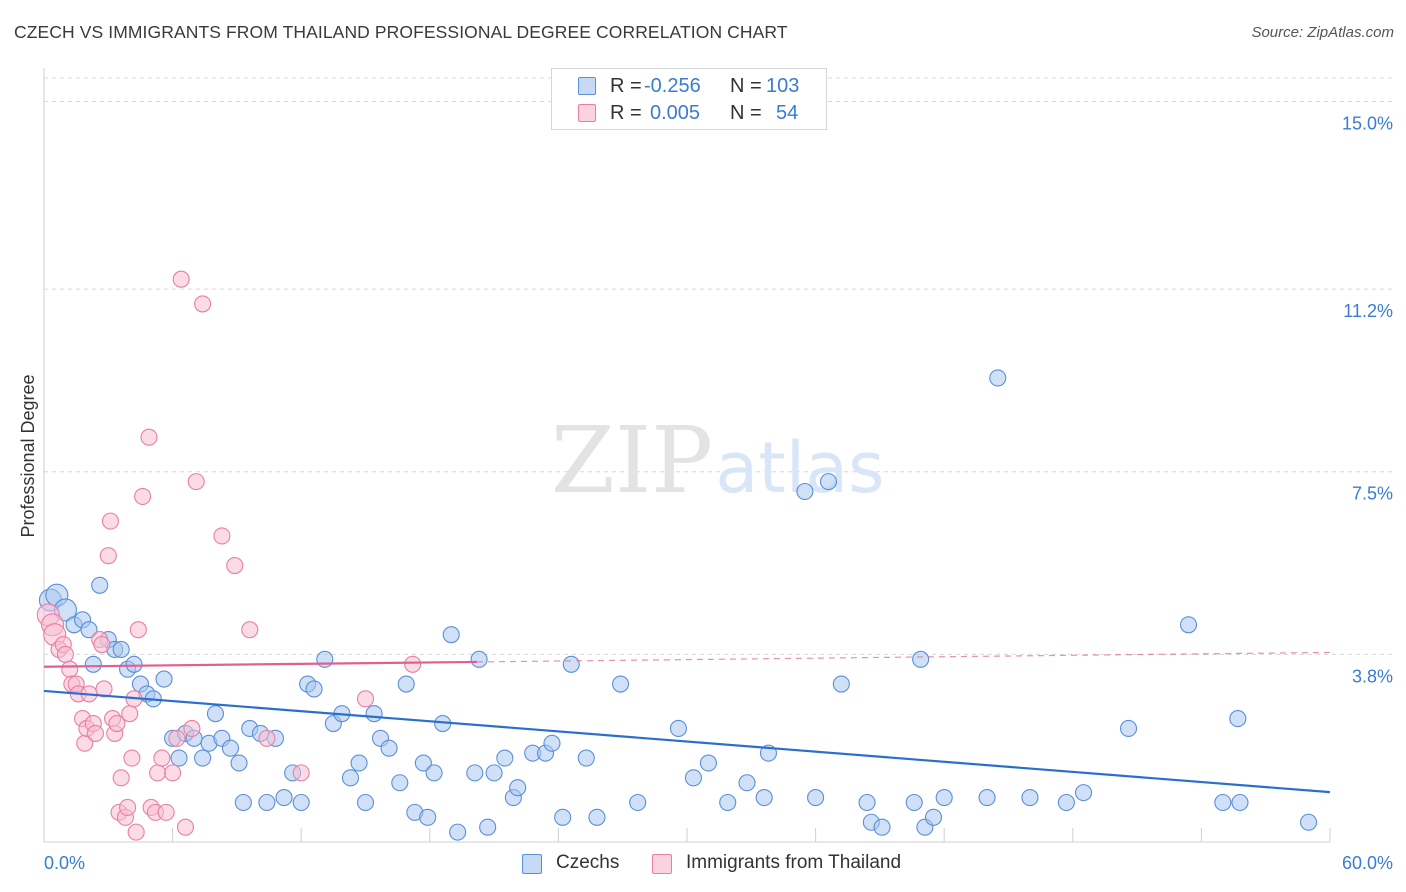 The image size is (1406, 892). Describe the element at coordinates (783, 86) in the screenshot. I see `n-value: 103` at that location.